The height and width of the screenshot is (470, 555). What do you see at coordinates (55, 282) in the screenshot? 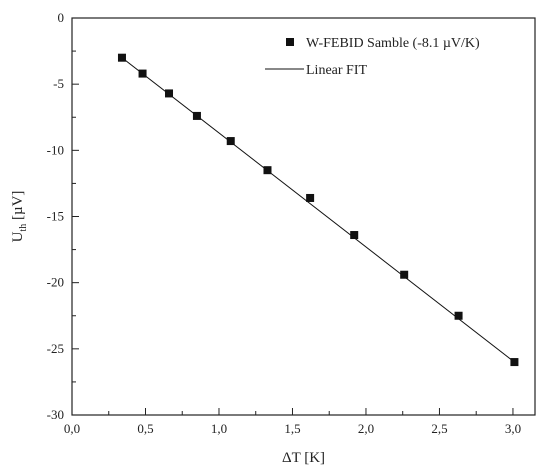
I see `y-tick-label: -20` at bounding box center [55, 282].